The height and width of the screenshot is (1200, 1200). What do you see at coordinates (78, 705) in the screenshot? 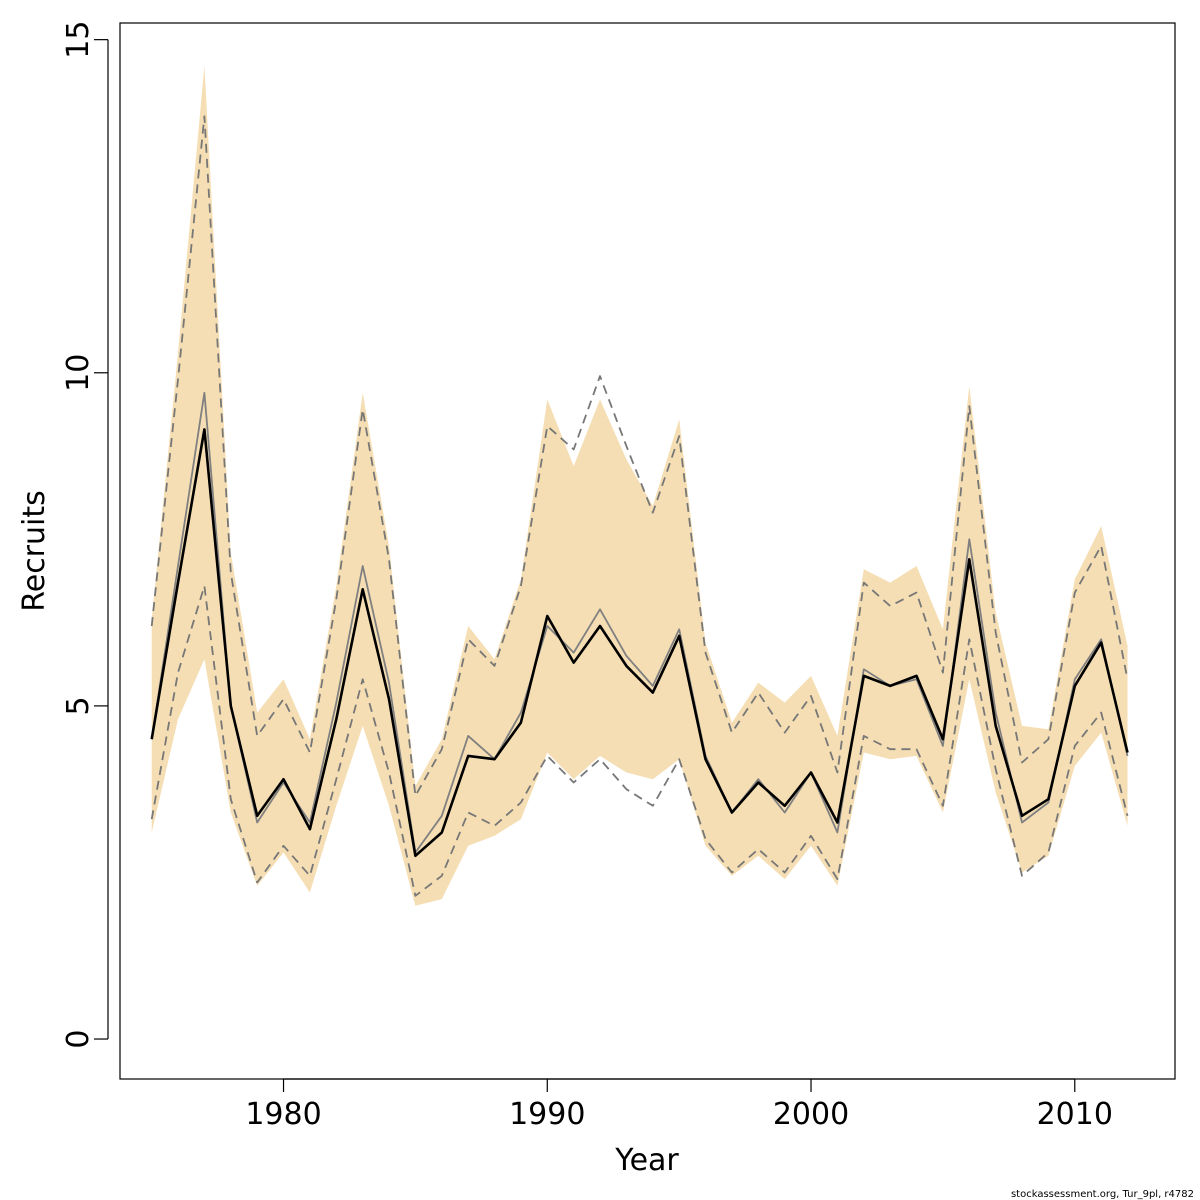
I see `y-tick-label: 5` at bounding box center [78, 705].